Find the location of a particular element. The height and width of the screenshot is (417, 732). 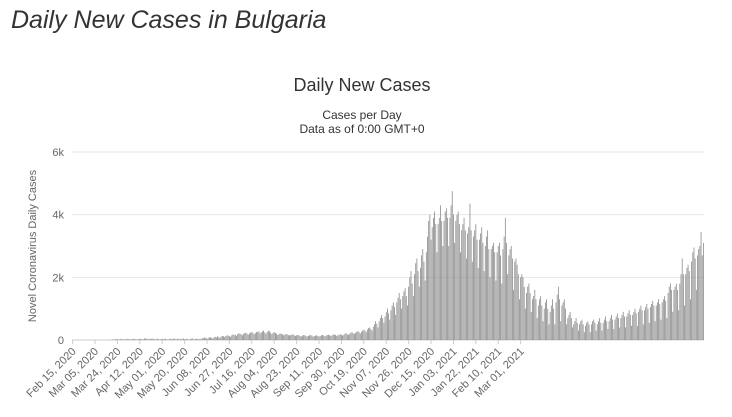

chart-subtitle-line-1: Cases per Day is located at coordinates (361, 115).